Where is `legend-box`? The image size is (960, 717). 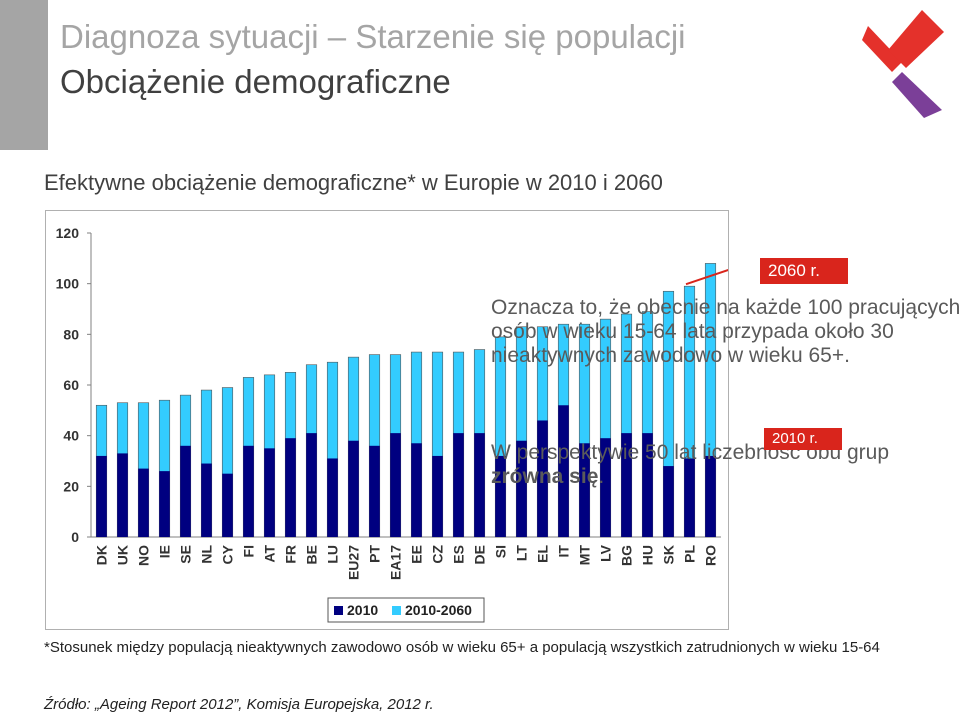 legend-box is located at coordinates (406, 610).